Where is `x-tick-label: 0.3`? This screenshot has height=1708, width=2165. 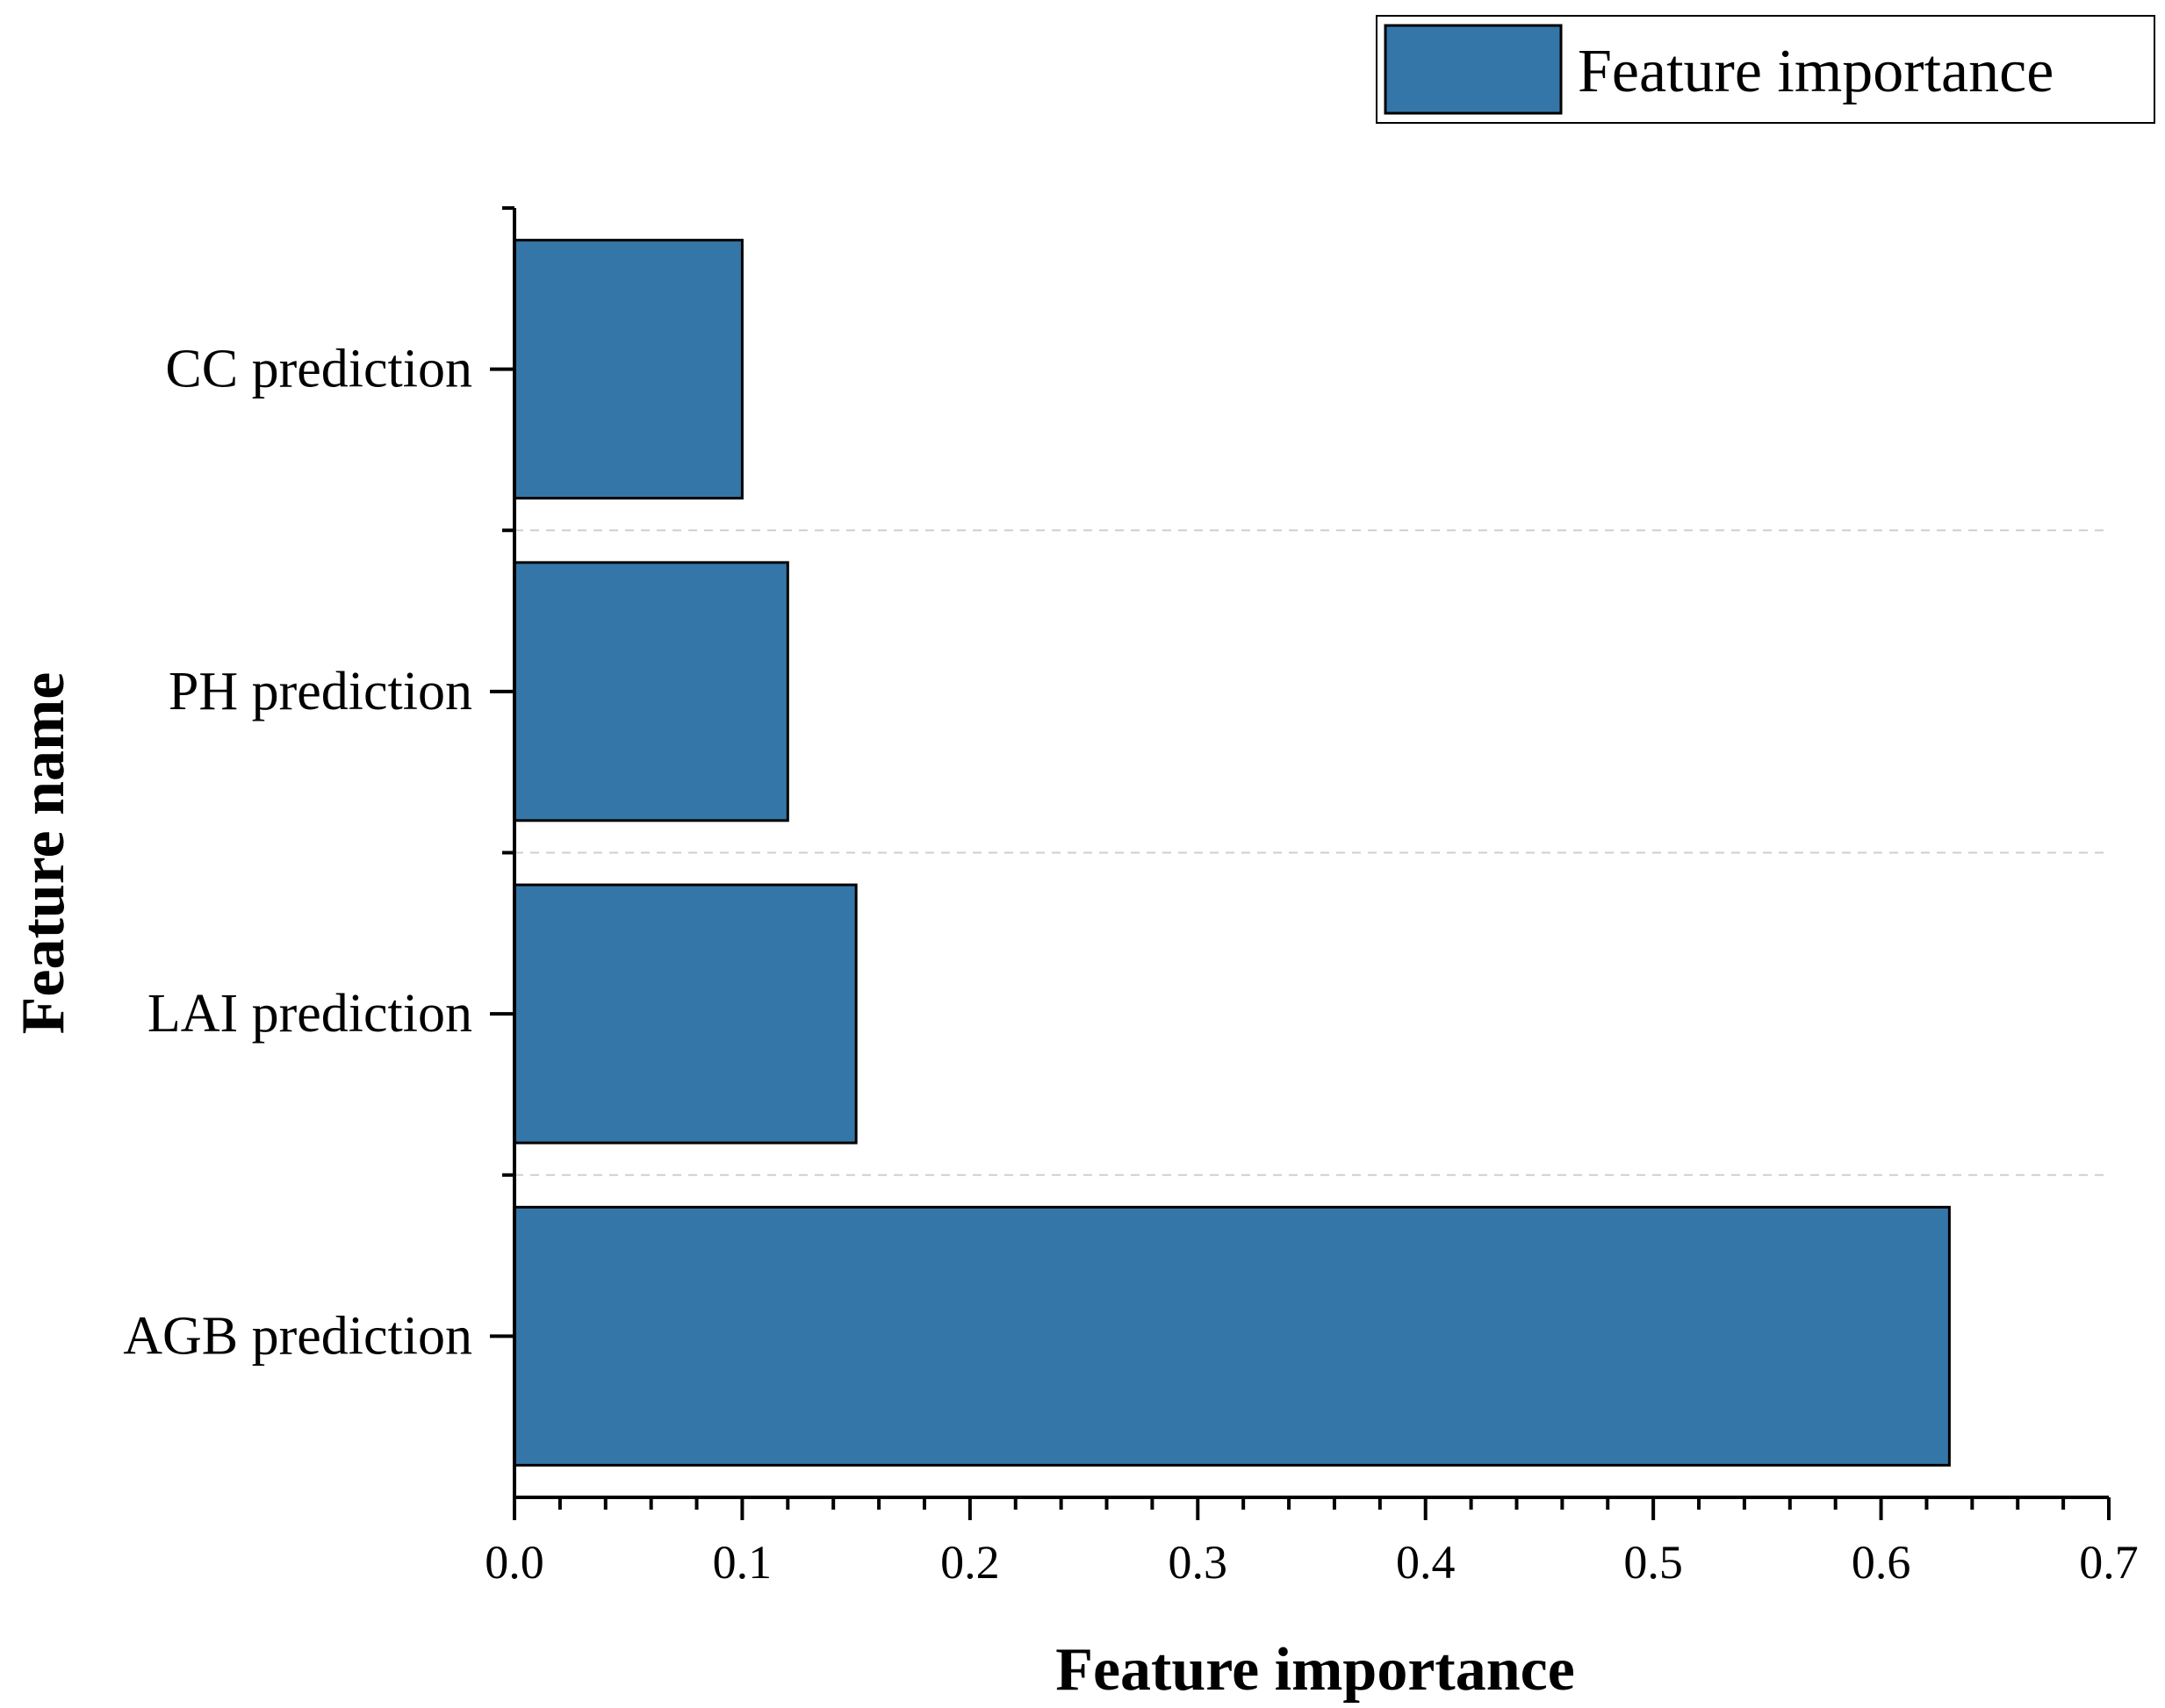
x-tick-label: 0.3 is located at coordinates (1198, 1562).